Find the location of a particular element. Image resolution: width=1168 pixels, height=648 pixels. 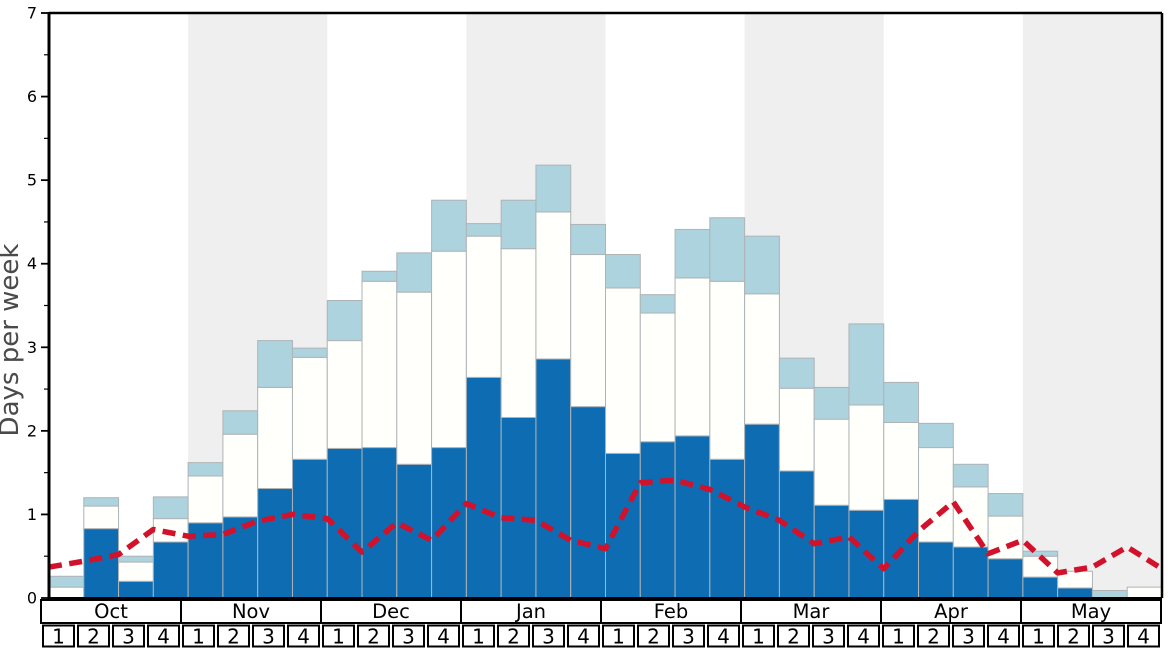

bar-jan-wk1-light-blue-segment is located at coordinates (483, 230).